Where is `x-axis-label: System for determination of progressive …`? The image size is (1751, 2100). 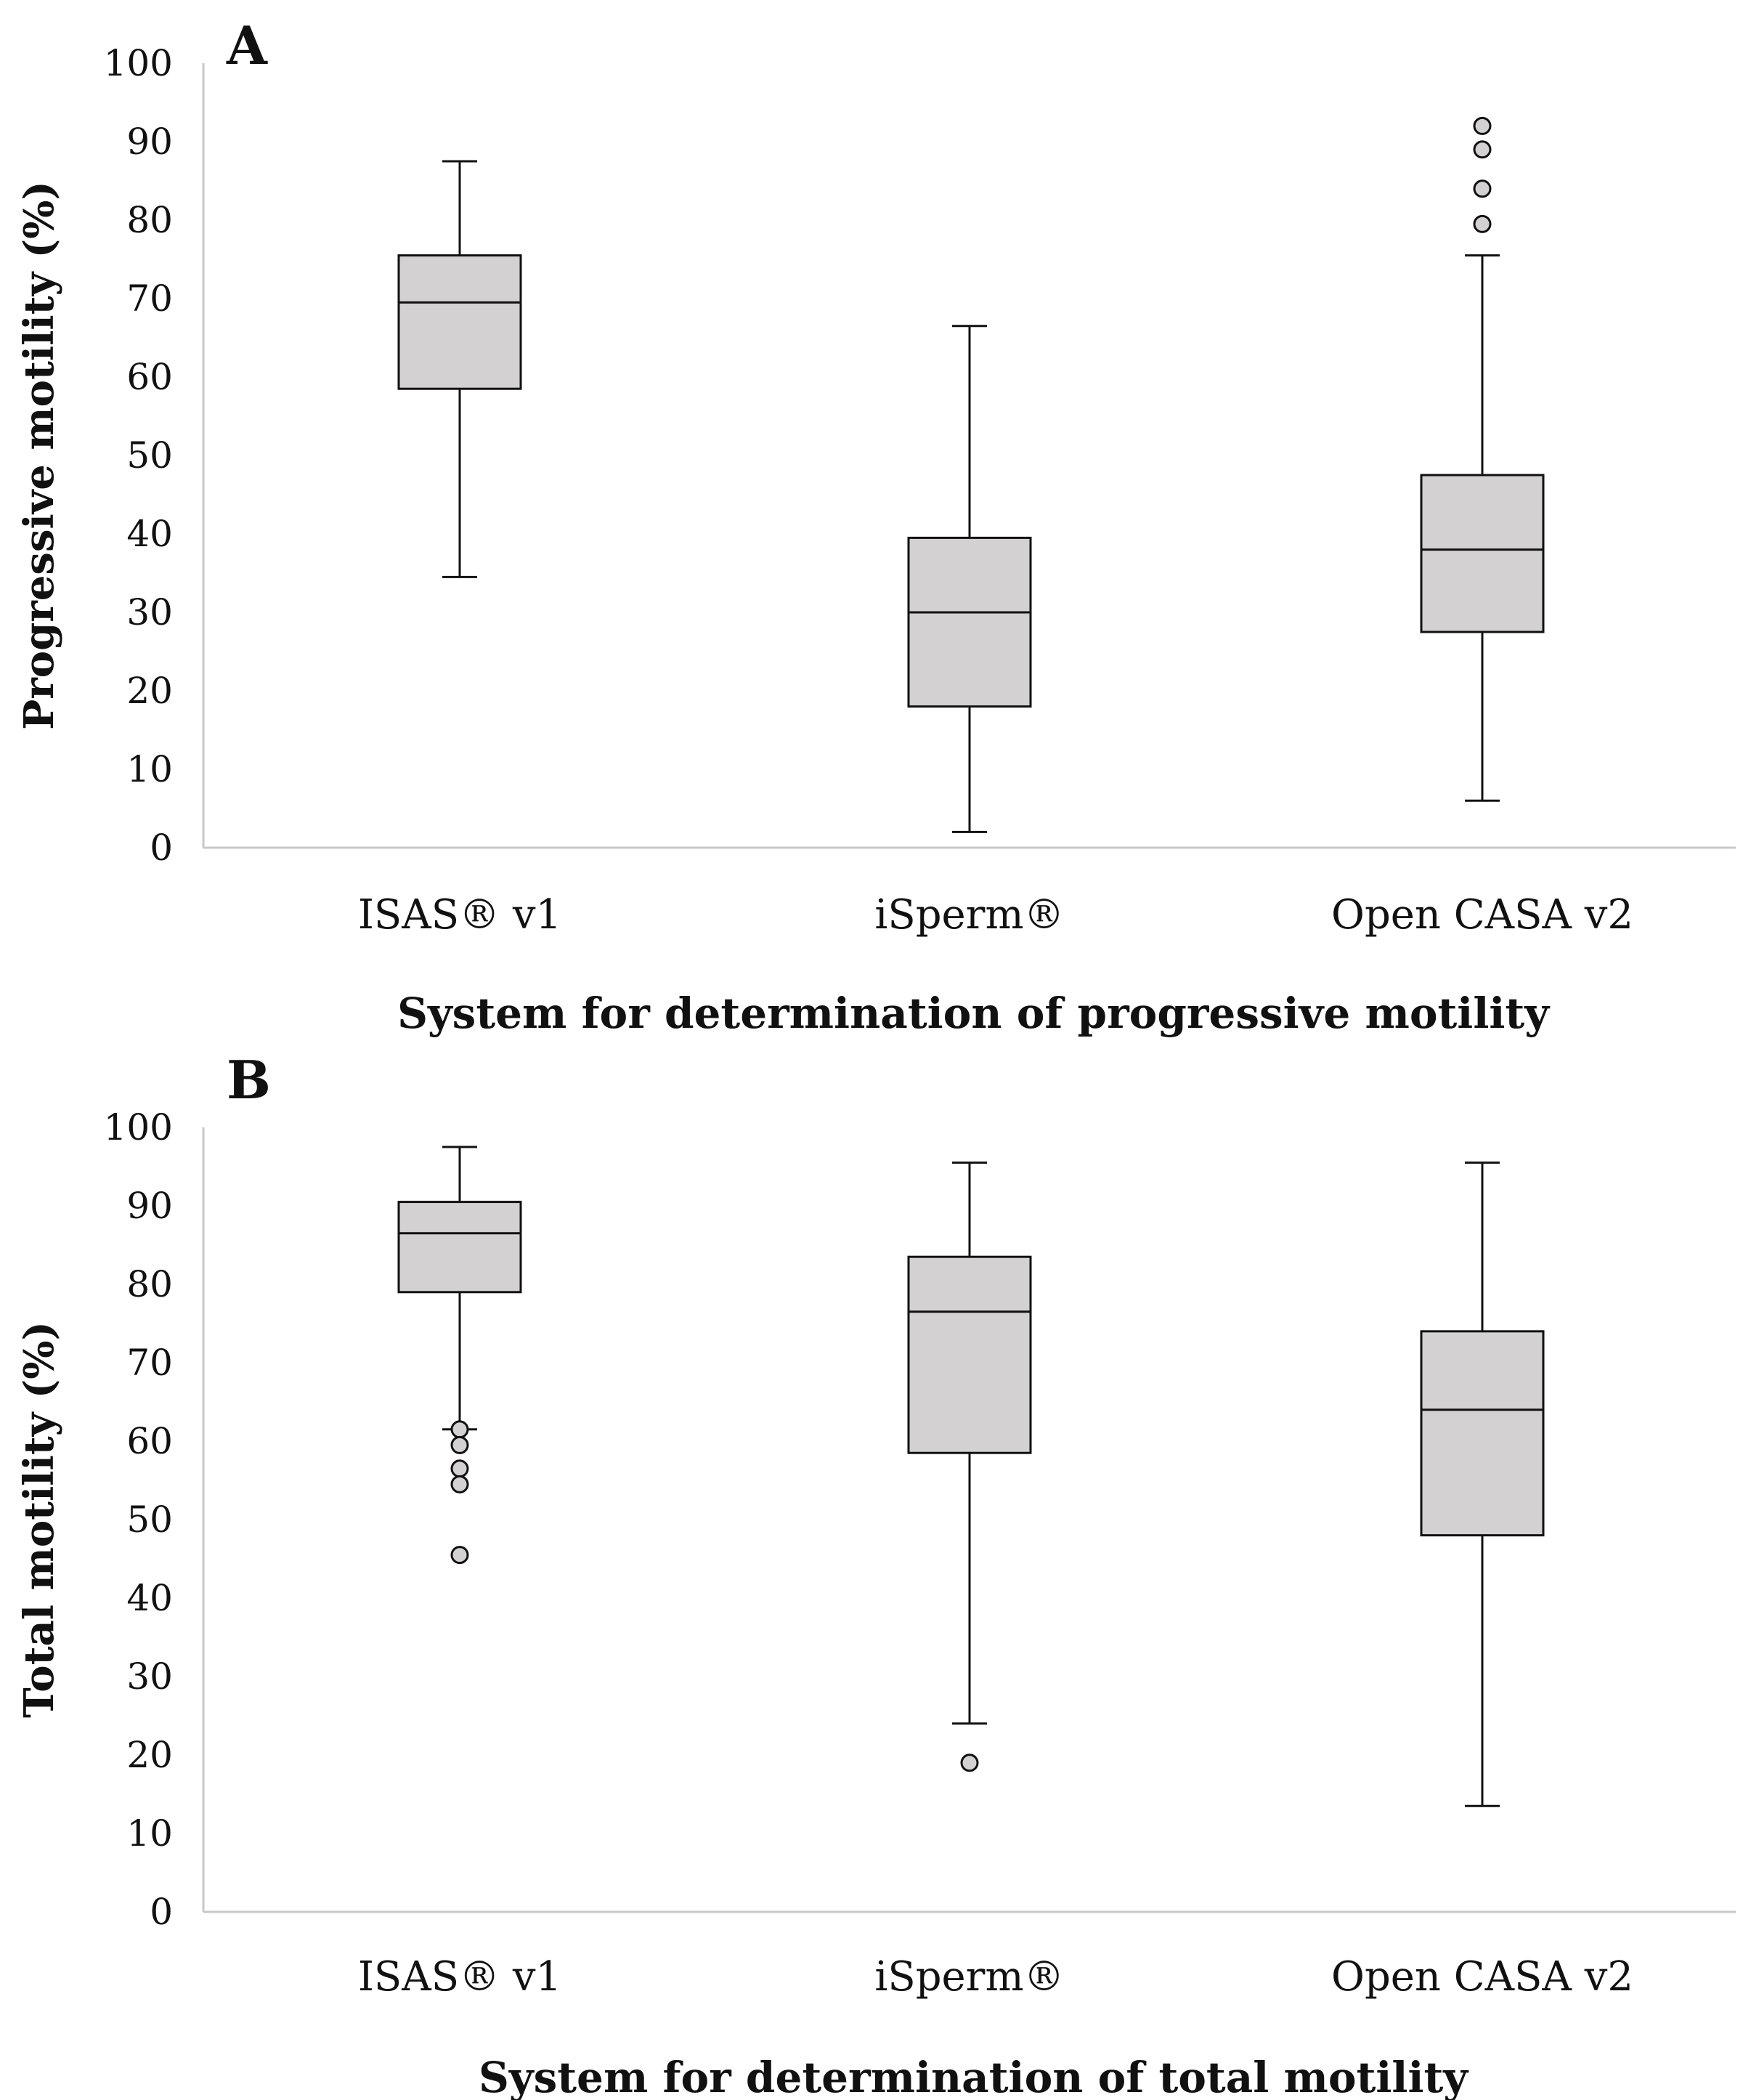 x-axis-label: System for determination of progressive … is located at coordinates (974, 1014).